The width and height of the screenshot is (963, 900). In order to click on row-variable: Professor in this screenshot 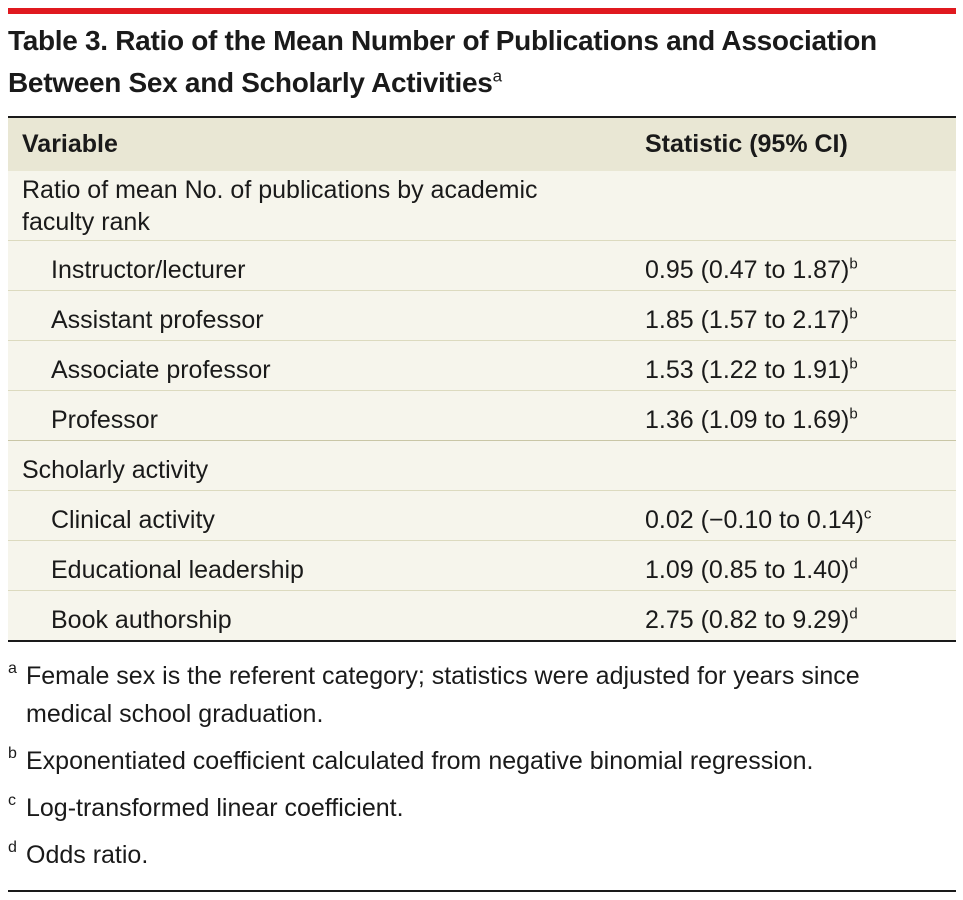, I will do `click(104, 420)`.